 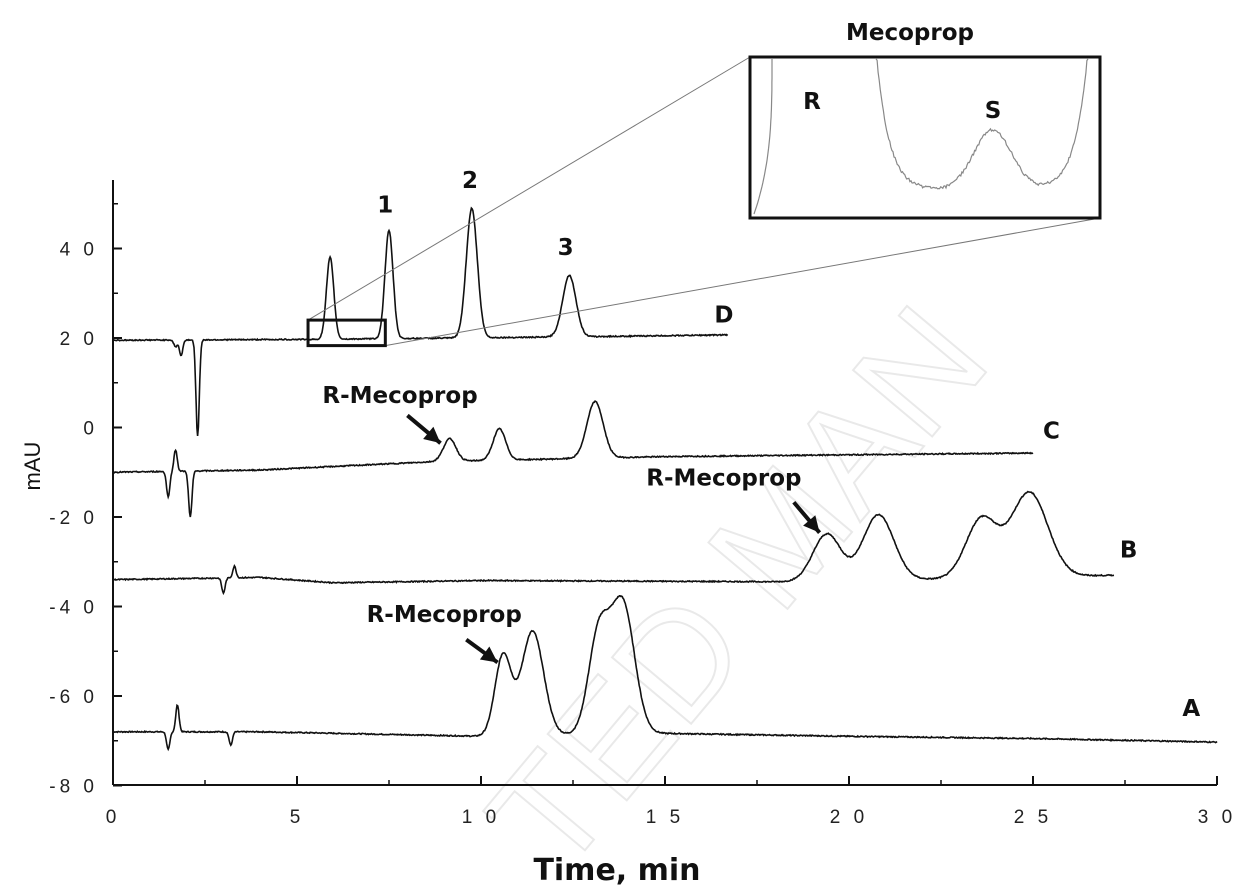 What do you see at coordinates (79, 250) in the screenshot?
I see `y-tick-label: 4 0` at bounding box center [79, 250].